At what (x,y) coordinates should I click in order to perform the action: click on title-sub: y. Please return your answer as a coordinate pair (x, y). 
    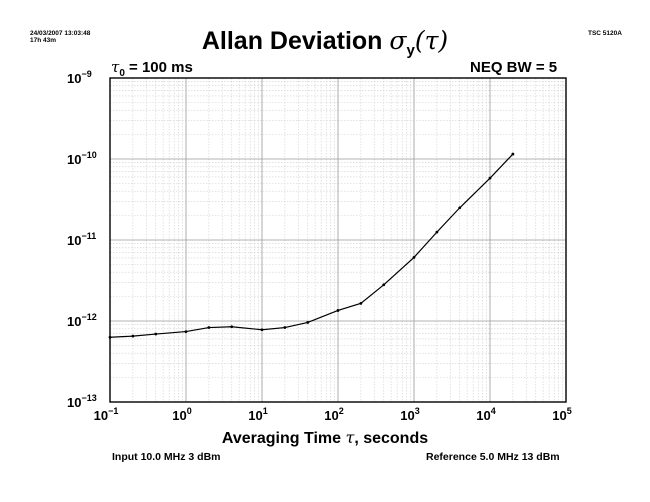
    Looking at the image, I should click on (410, 50).